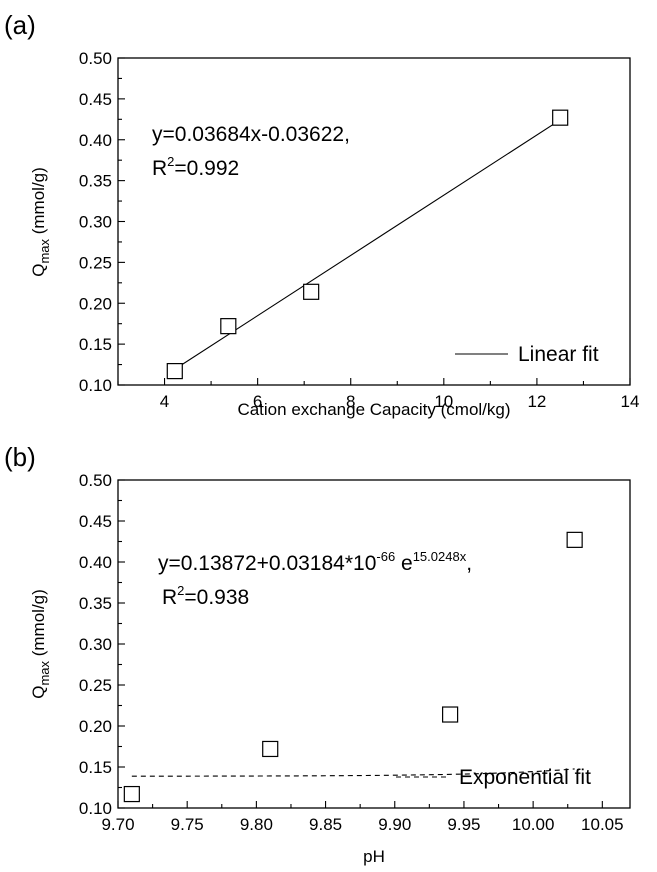  I want to click on panel-a-x-tick-label: 8, so click(350, 401).